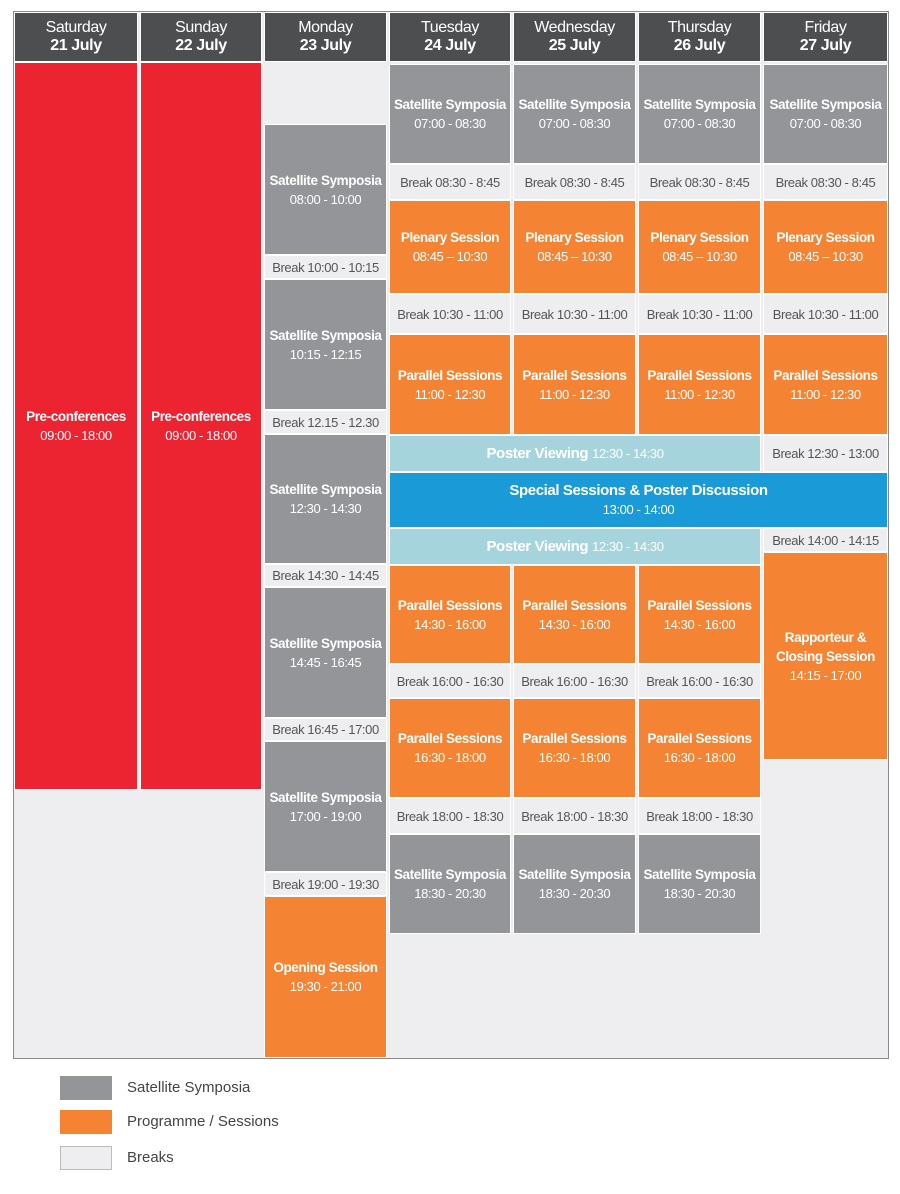  What do you see at coordinates (325, 729) in the screenshot?
I see `break-cell: Break 16:45 - 17:00` at bounding box center [325, 729].